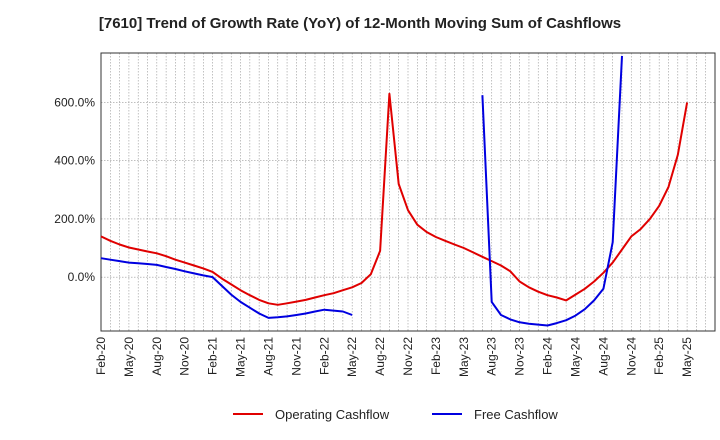  Describe the element at coordinates (687, 357) in the screenshot. I see `x-tick-label: May-25` at that location.